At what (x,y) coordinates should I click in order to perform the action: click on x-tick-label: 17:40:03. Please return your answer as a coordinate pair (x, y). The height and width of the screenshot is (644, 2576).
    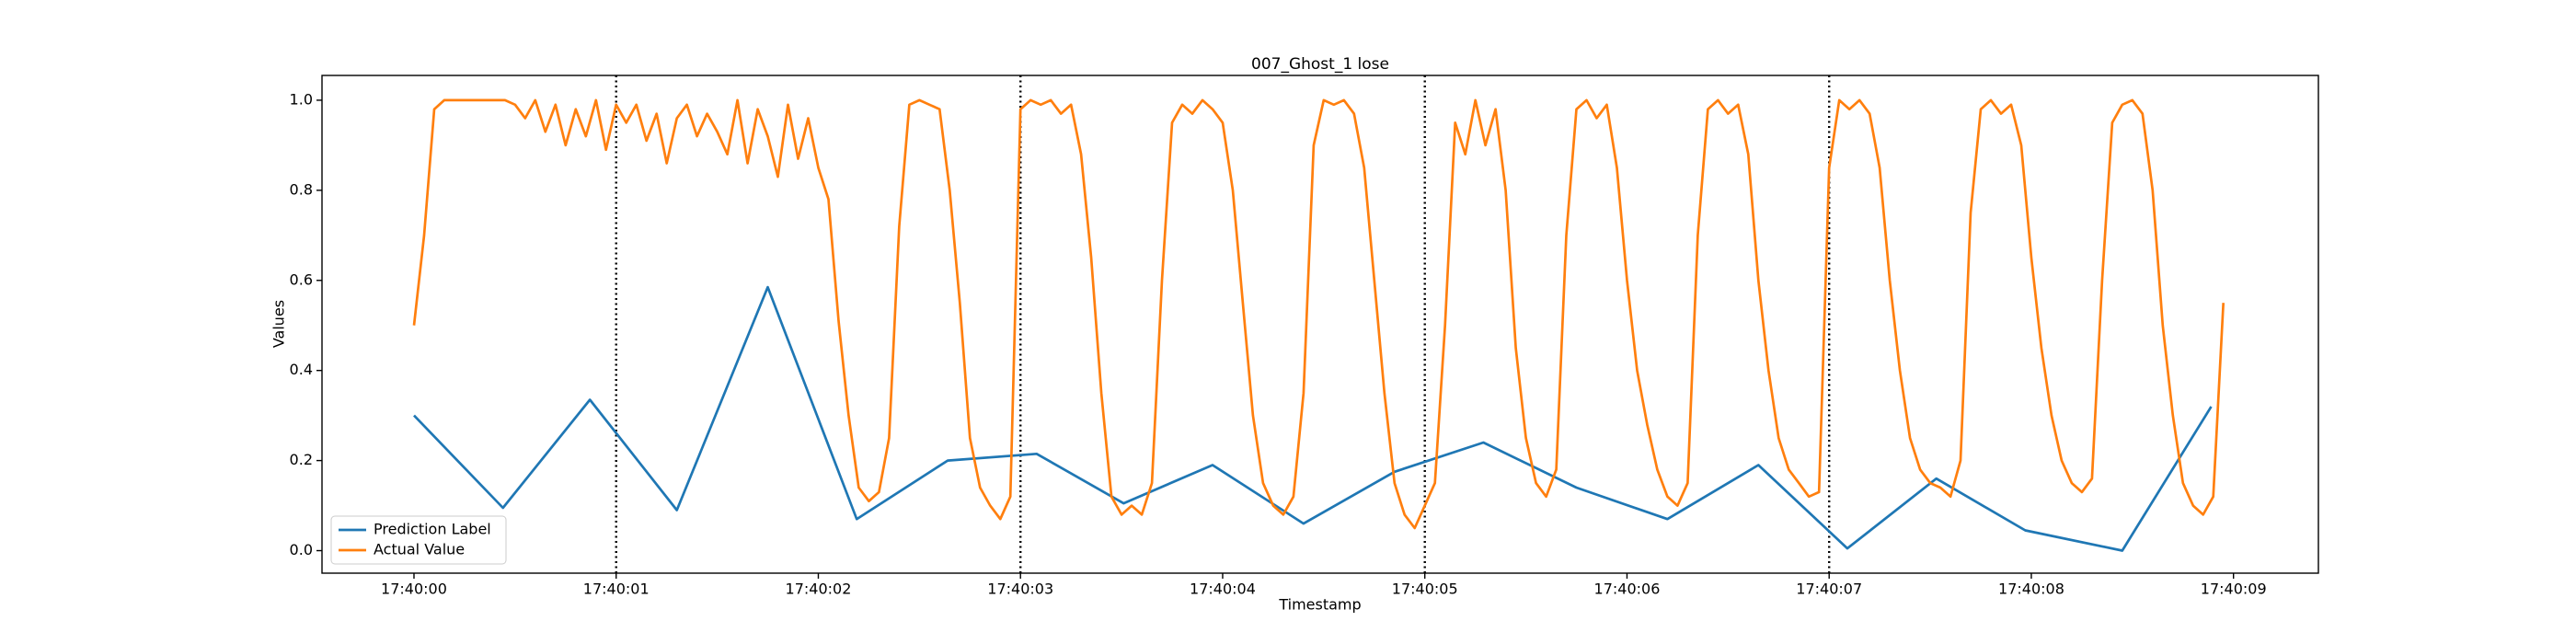
    Looking at the image, I should click on (1020, 589).